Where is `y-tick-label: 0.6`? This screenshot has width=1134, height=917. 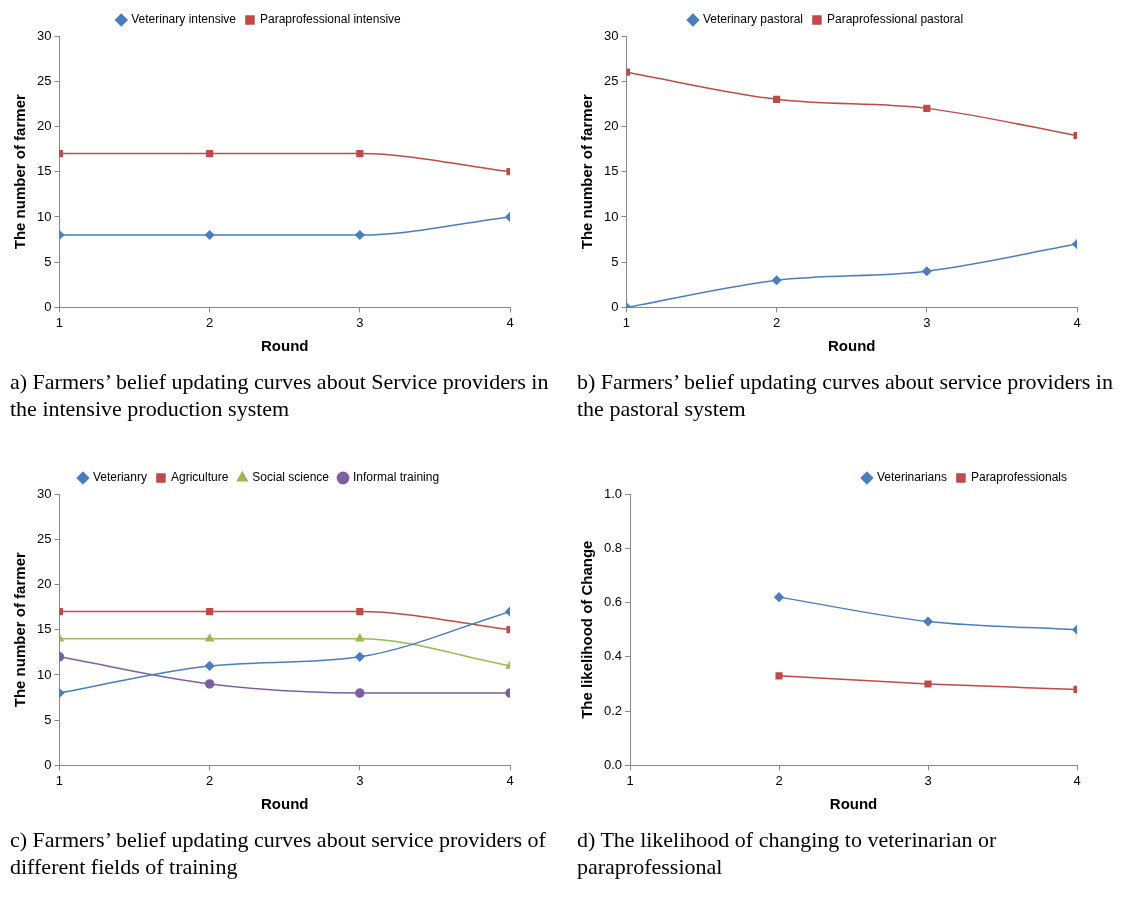 y-tick-label: 0.6 is located at coordinates (613, 602).